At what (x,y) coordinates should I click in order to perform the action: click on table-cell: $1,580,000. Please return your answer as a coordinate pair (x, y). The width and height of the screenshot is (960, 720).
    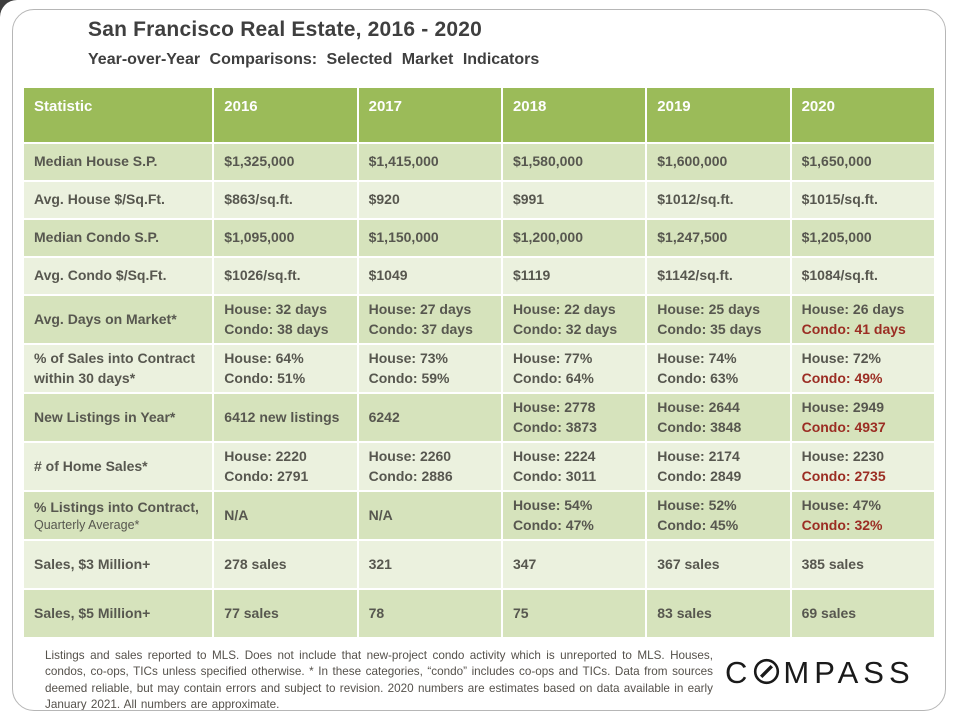
    Looking at the image, I should click on (574, 162).